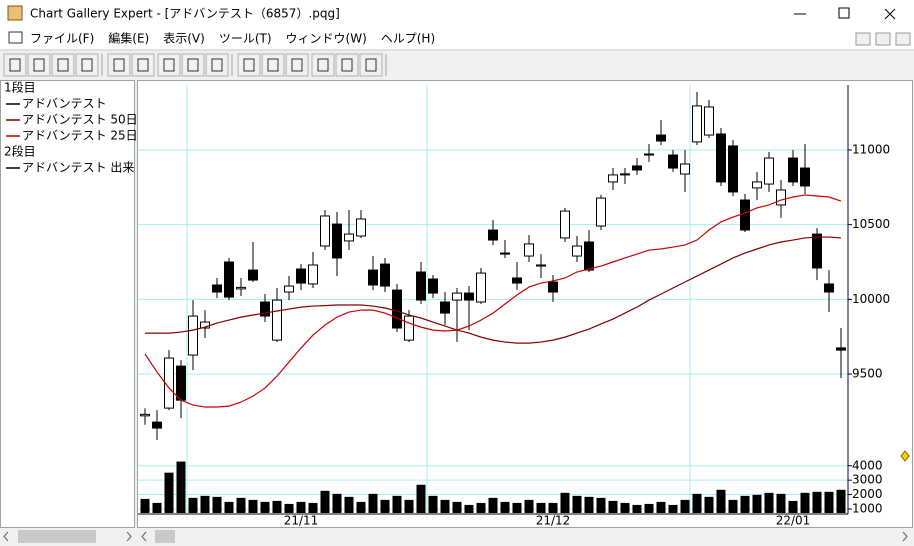 Image resolution: width=914 pixels, height=546 pixels. What do you see at coordinates (408, 39) in the screenshot?
I see `menu-item: ヘルプ(H)` at bounding box center [408, 39].